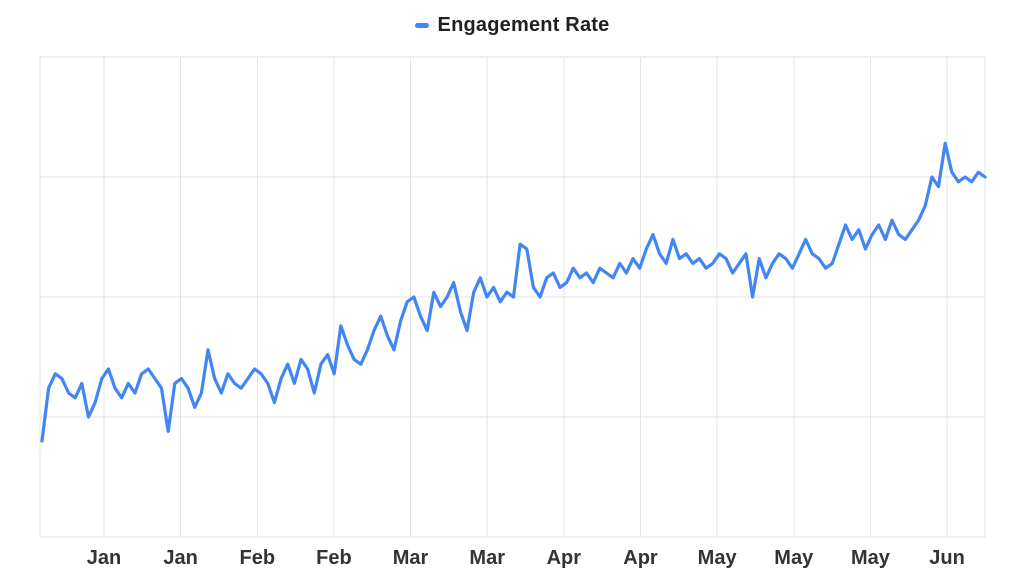 The image size is (1024, 587). Describe the element at coordinates (947, 558) in the screenshot. I see `x-axis-label: Jun` at that location.